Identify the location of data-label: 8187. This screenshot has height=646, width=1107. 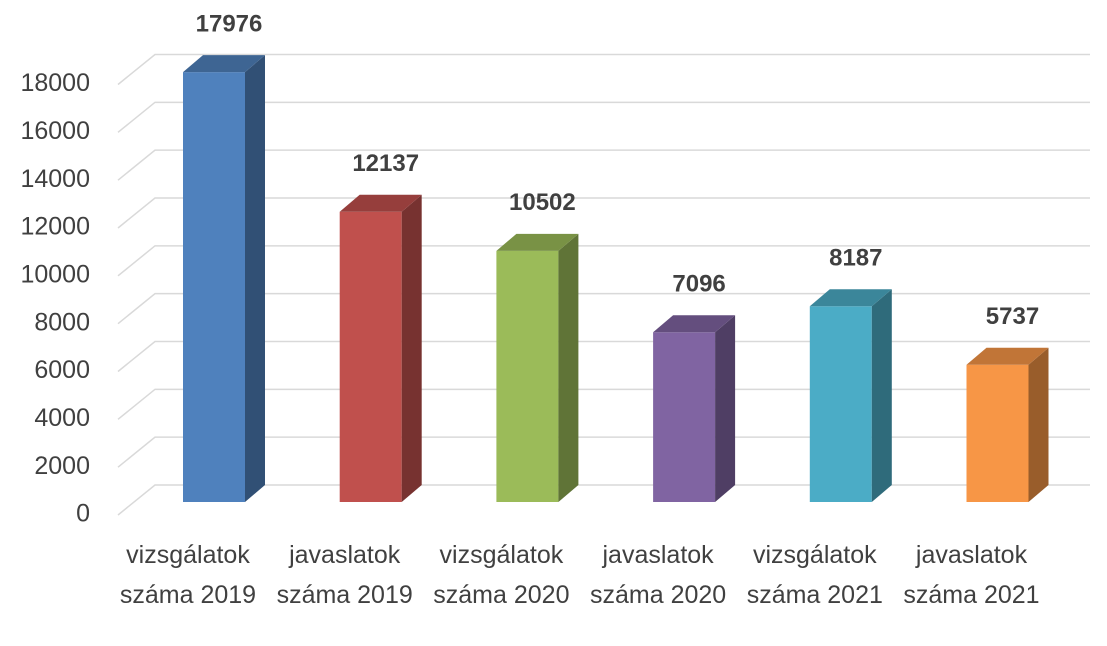
(855, 258).